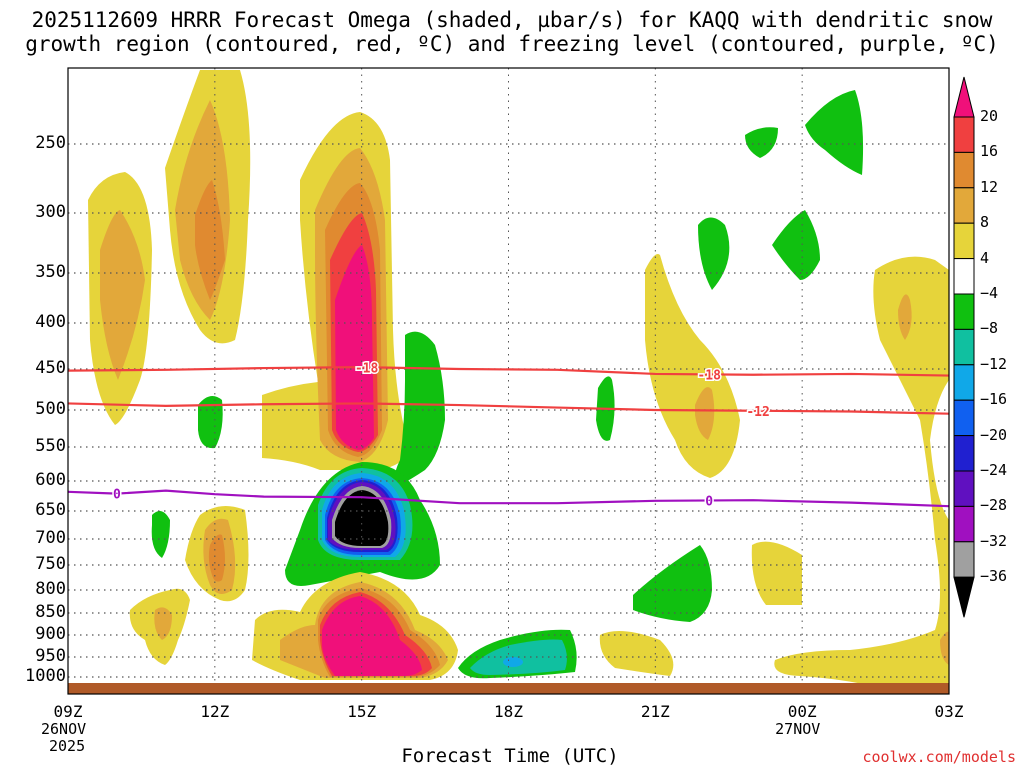 Image resolution: width=1024 pixels, height=768 pixels. I want to click on colorbar-label: 16, so click(989, 151).